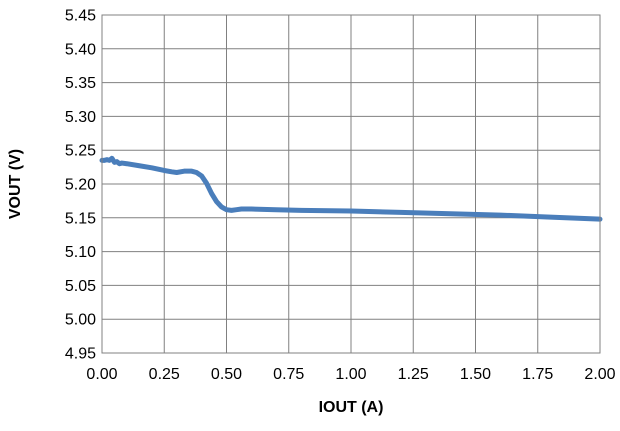 The image size is (620, 431). I want to click on x-tick-label: 0.00, so click(101, 374).